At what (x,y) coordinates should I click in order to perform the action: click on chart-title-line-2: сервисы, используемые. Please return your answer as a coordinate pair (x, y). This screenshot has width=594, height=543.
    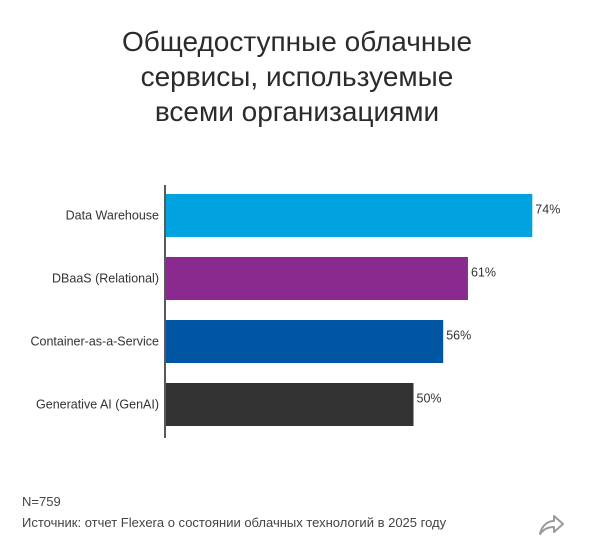
    Looking at the image, I should click on (297, 76).